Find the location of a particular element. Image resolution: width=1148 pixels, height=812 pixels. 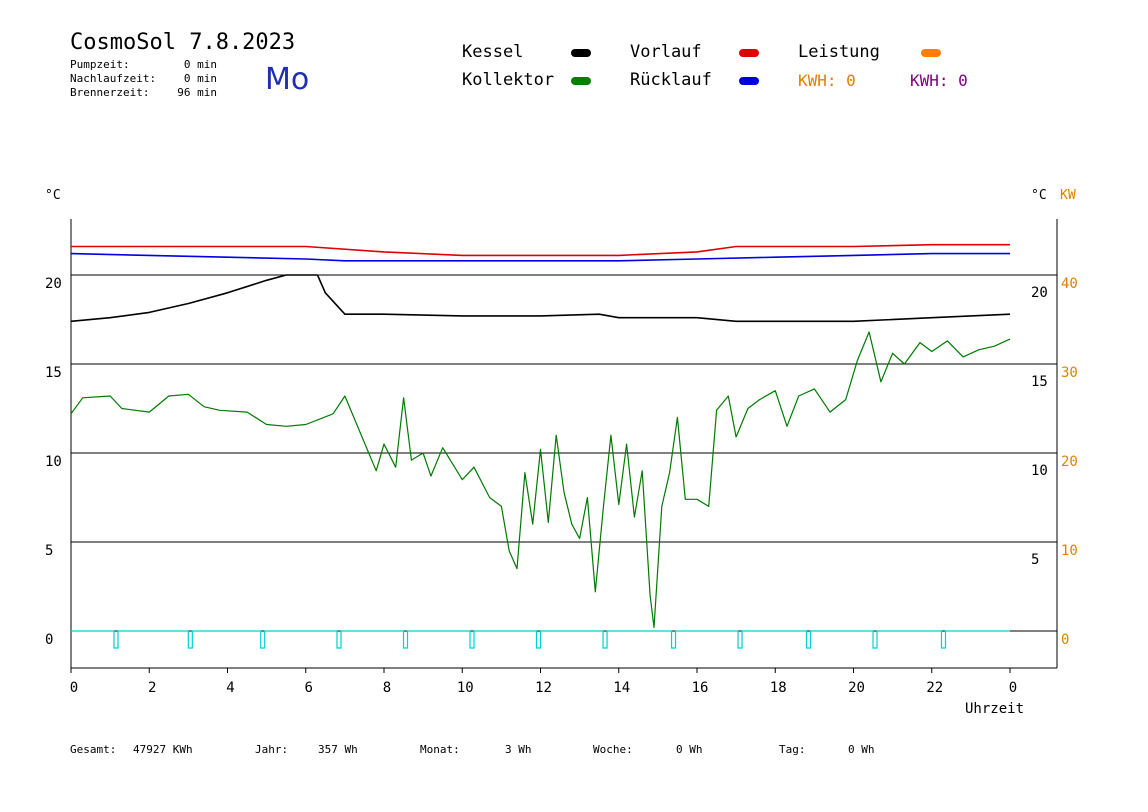

x-axis-label: Uhrzeit is located at coordinates (995, 709).